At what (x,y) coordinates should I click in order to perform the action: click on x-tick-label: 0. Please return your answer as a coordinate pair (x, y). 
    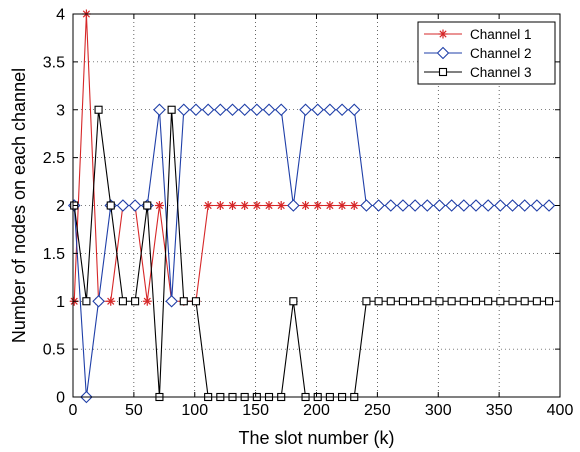
    Looking at the image, I should click on (73, 410).